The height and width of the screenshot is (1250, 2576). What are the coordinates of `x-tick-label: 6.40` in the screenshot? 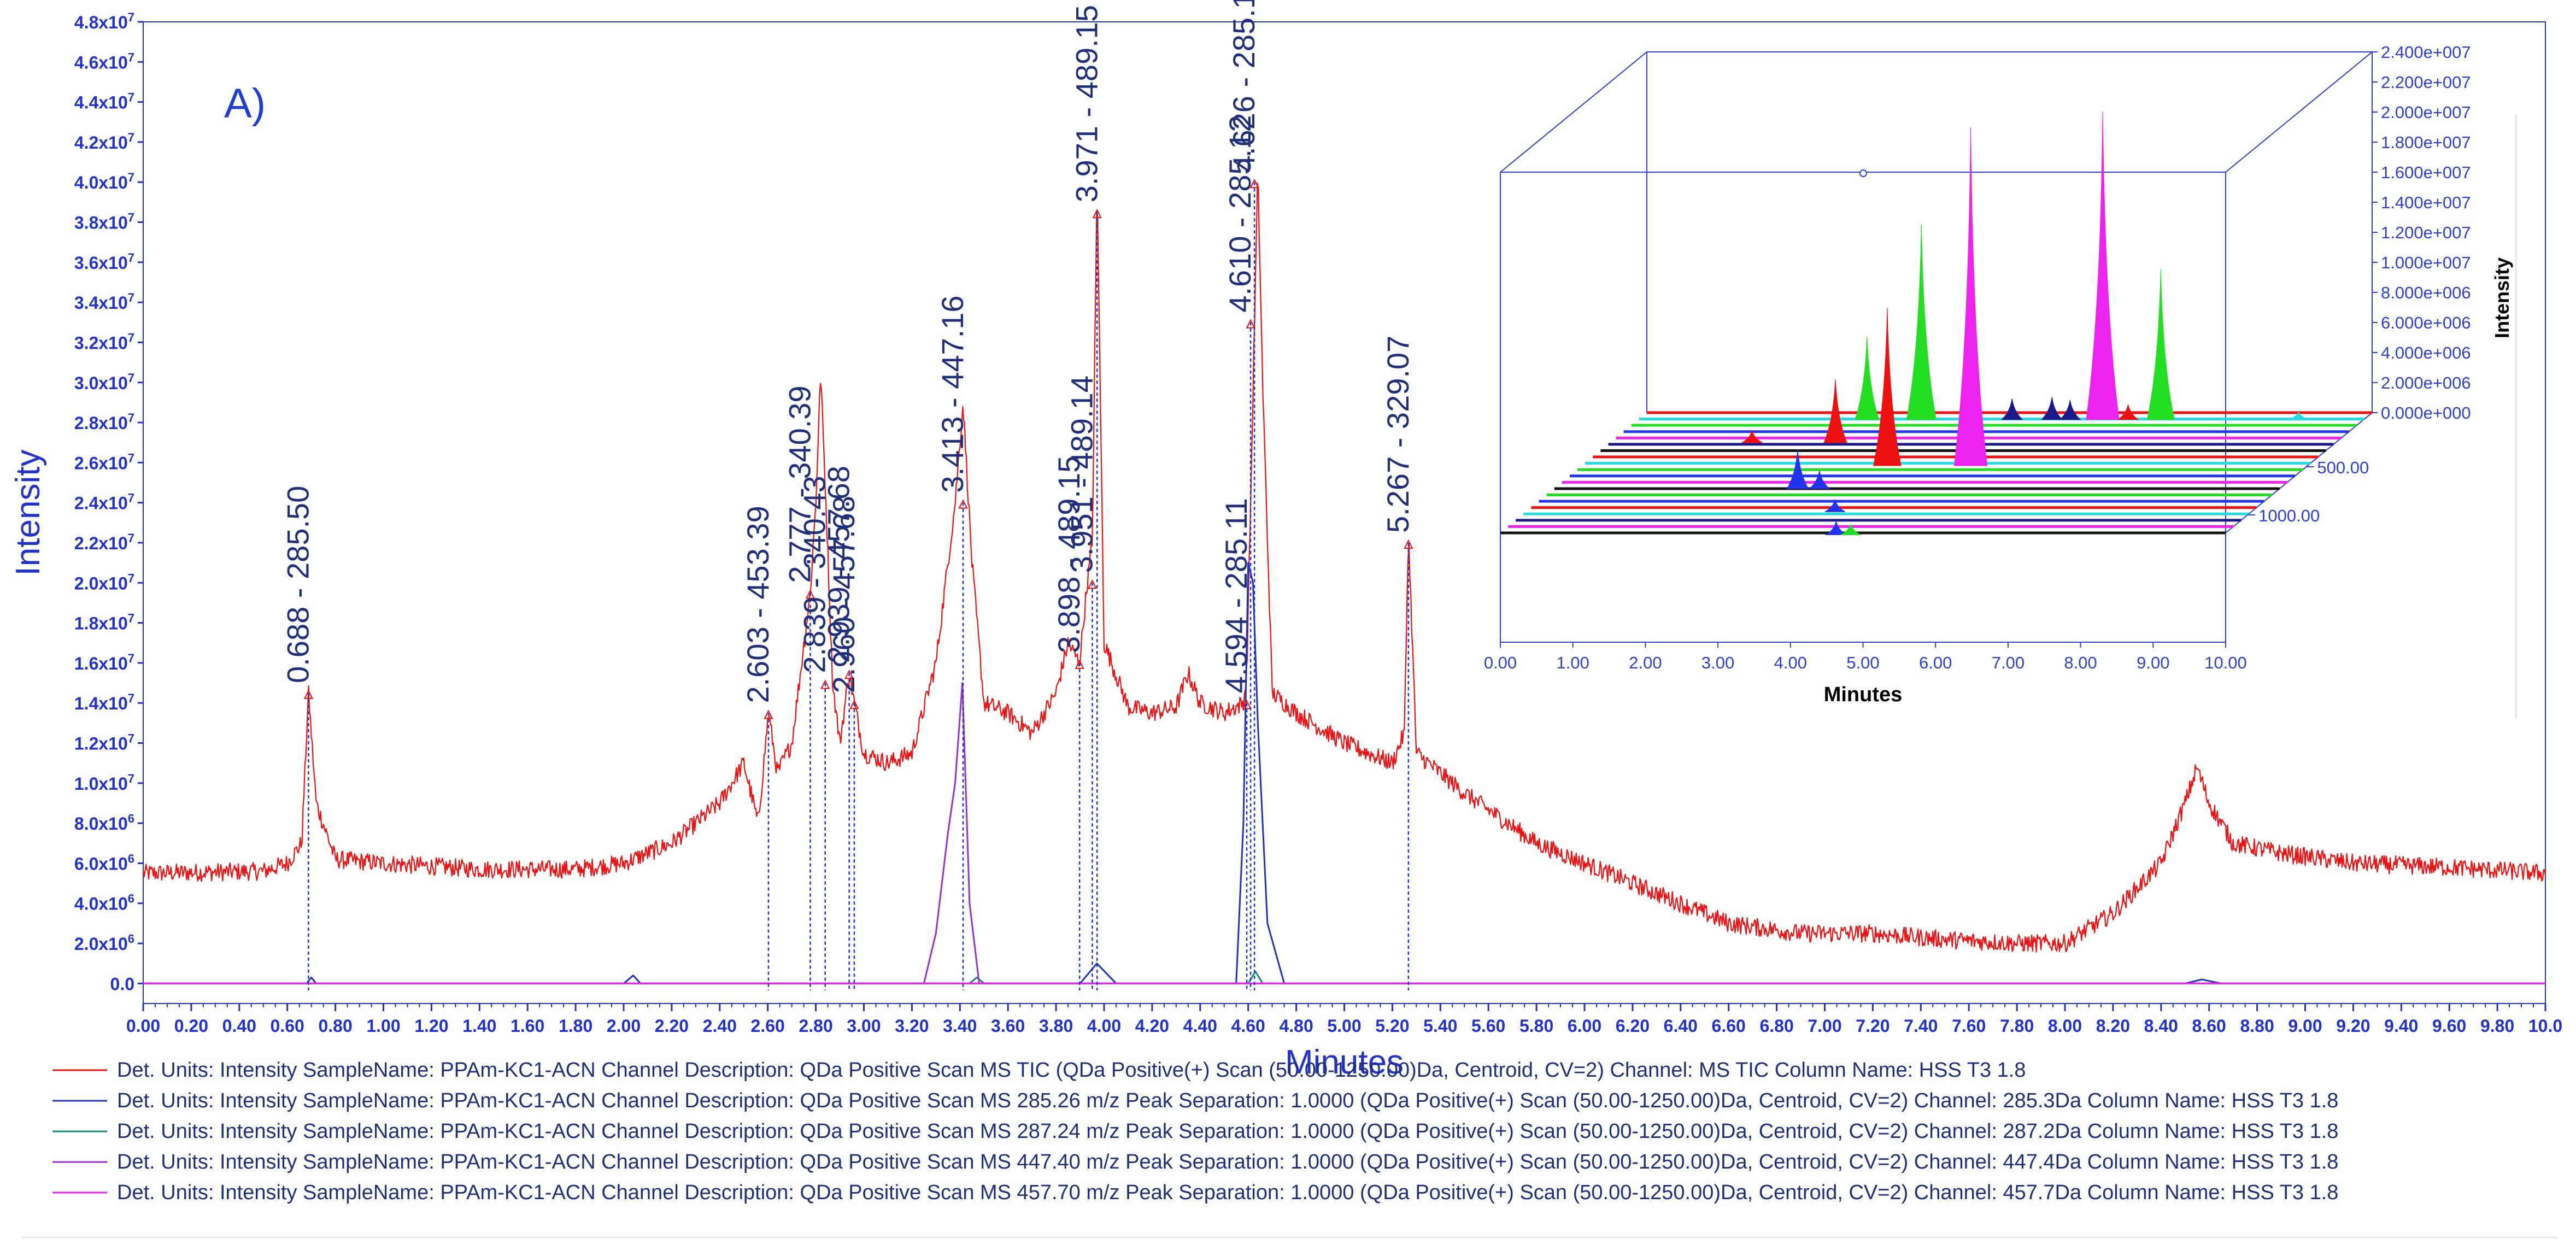 It's located at (1681, 1026).